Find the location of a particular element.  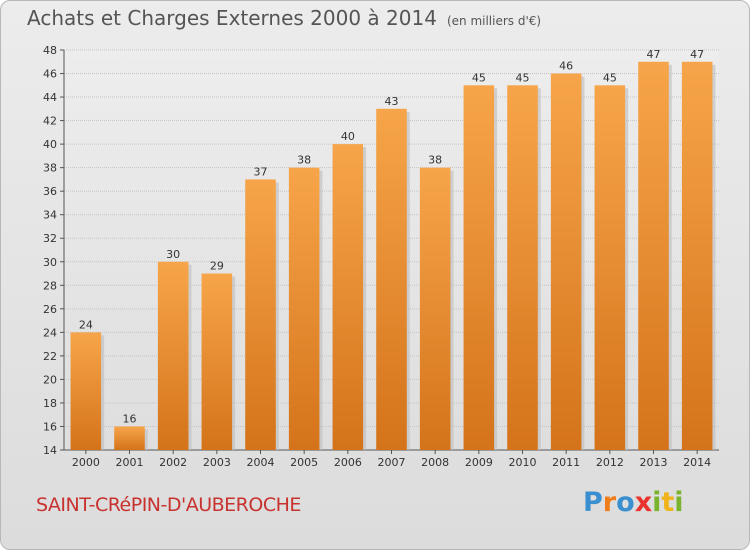

y-tick-label: 20 is located at coordinates (50, 379).